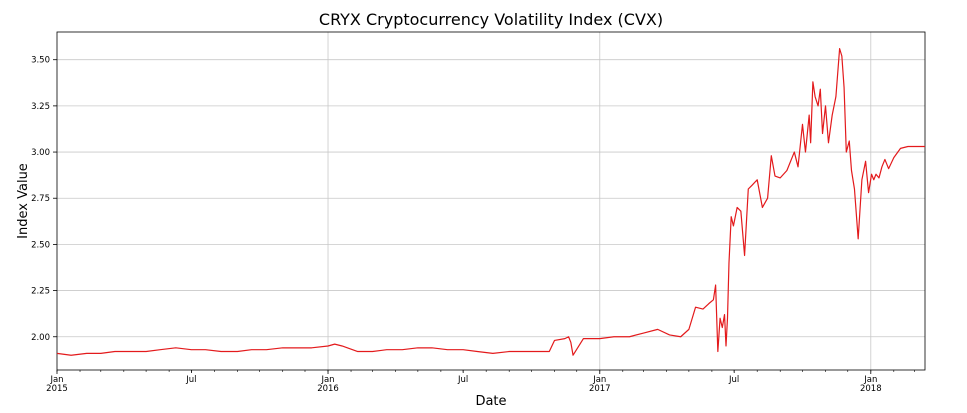 The width and height of the screenshot is (967, 413). Describe the element at coordinates (40, 199) in the screenshot. I see `y-tick-label: 2.75` at that location.